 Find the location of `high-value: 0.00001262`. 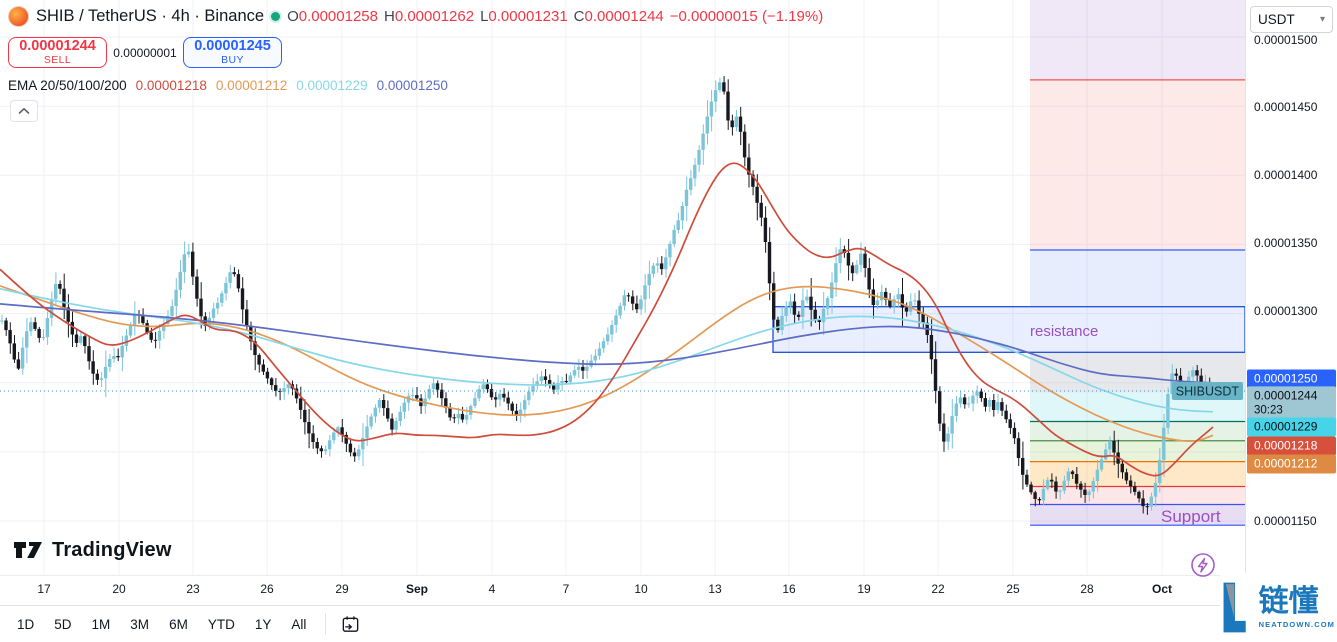

high-value: 0.00001262 is located at coordinates (434, 16).